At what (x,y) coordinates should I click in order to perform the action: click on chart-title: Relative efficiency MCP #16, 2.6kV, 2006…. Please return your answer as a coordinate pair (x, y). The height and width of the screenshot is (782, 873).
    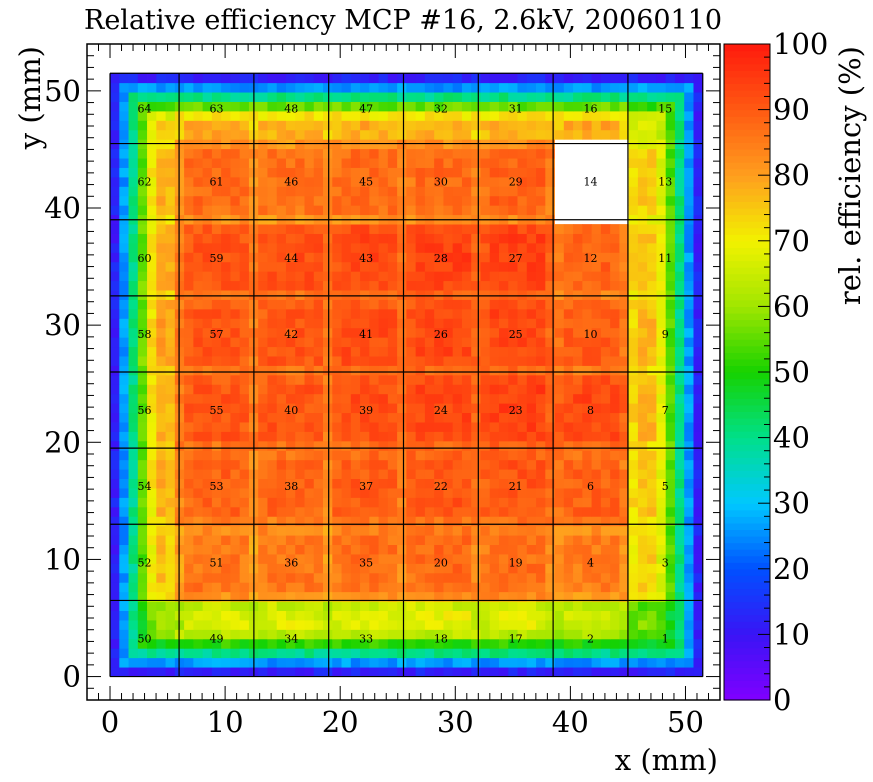
    Looking at the image, I should click on (403, 20).